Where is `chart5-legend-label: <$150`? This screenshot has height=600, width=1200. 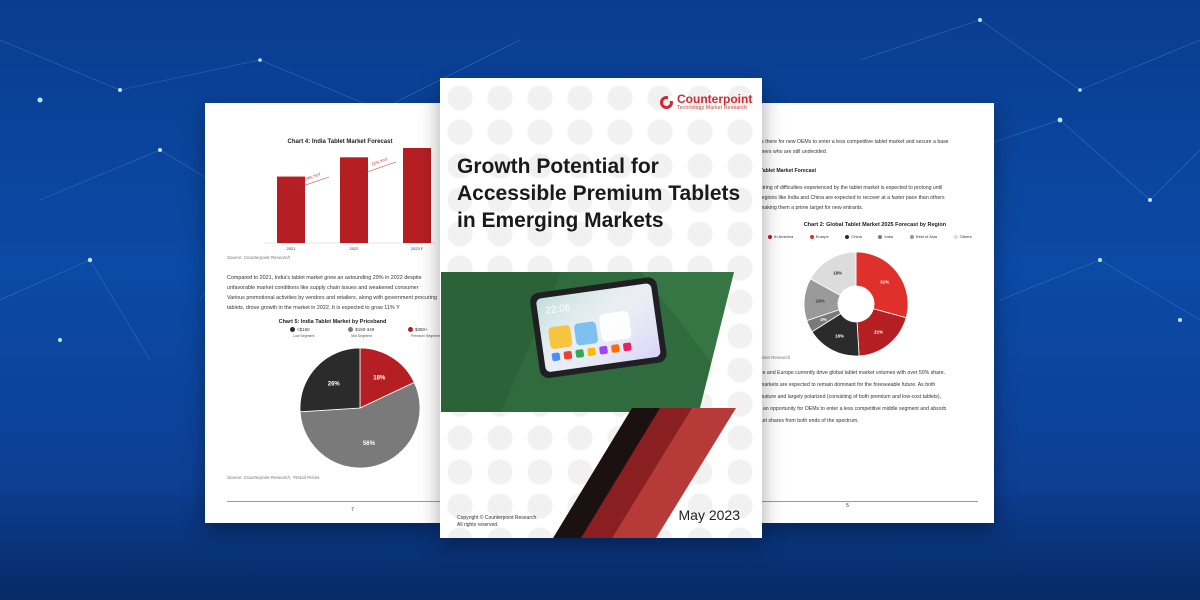
chart5-legend-label: <$150 is located at coordinates (303, 329).